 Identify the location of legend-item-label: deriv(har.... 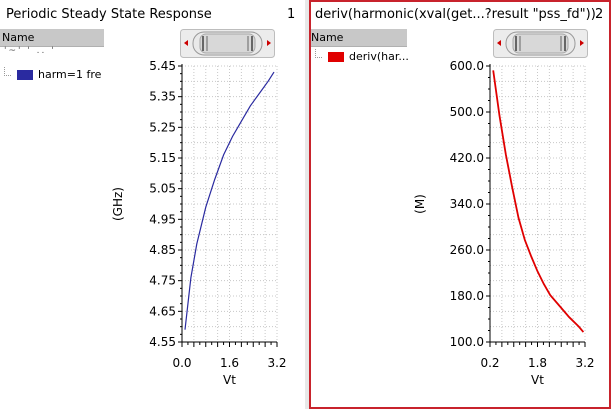
(379, 56).